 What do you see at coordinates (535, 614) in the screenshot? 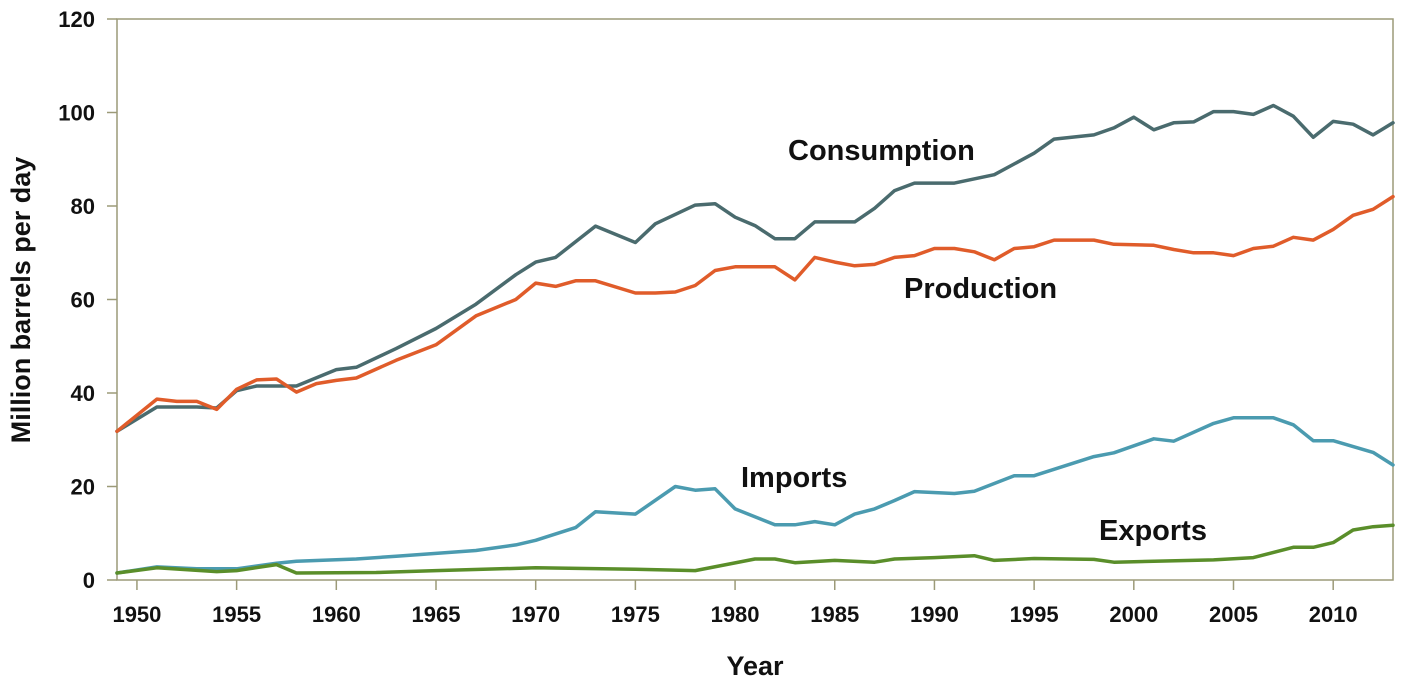
I see `x-tick-label: 1970` at bounding box center [535, 614].